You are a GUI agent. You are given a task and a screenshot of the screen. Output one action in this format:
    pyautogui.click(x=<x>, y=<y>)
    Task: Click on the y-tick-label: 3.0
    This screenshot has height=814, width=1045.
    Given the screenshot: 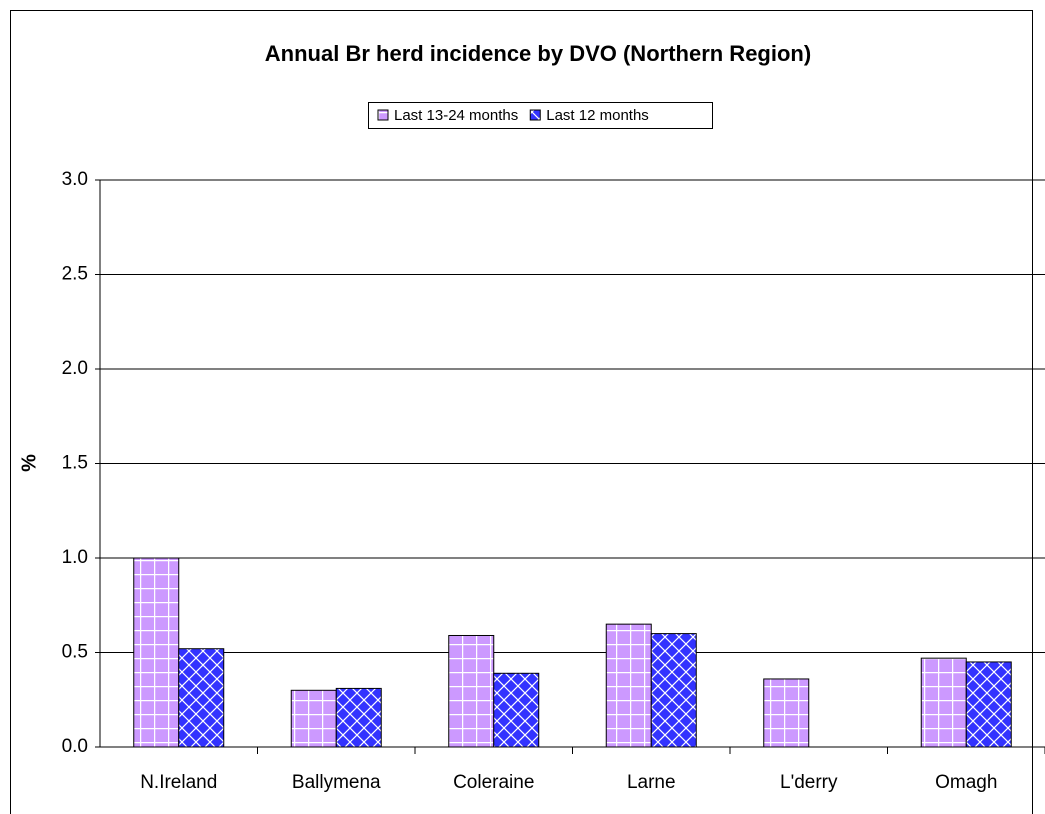 What is the action you would take?
    pyautogui.click(x=75, y=179)
    